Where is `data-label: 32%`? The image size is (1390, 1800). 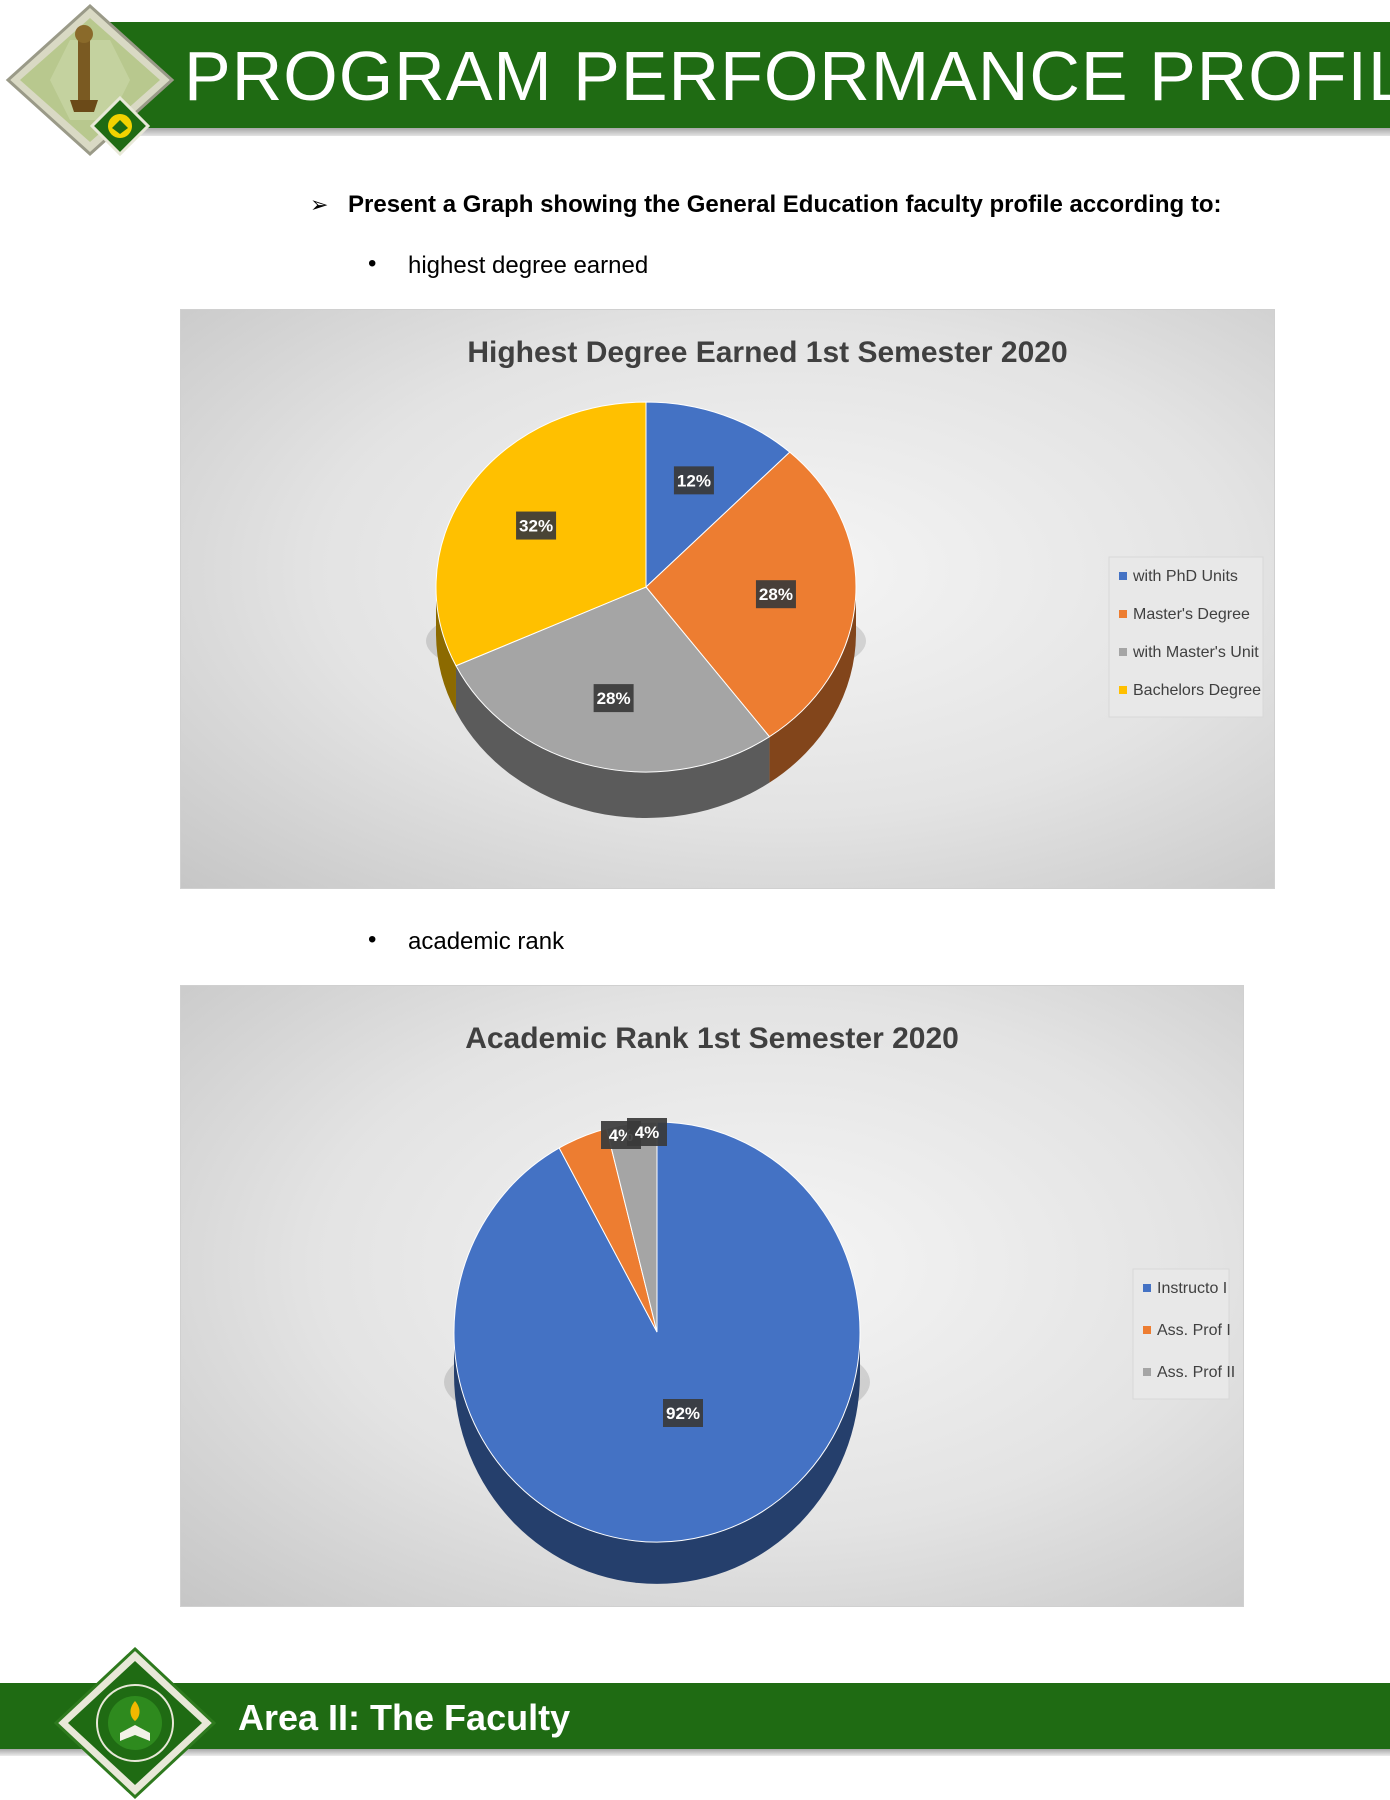
data-label: 32% is located at coordinates (536, 526).